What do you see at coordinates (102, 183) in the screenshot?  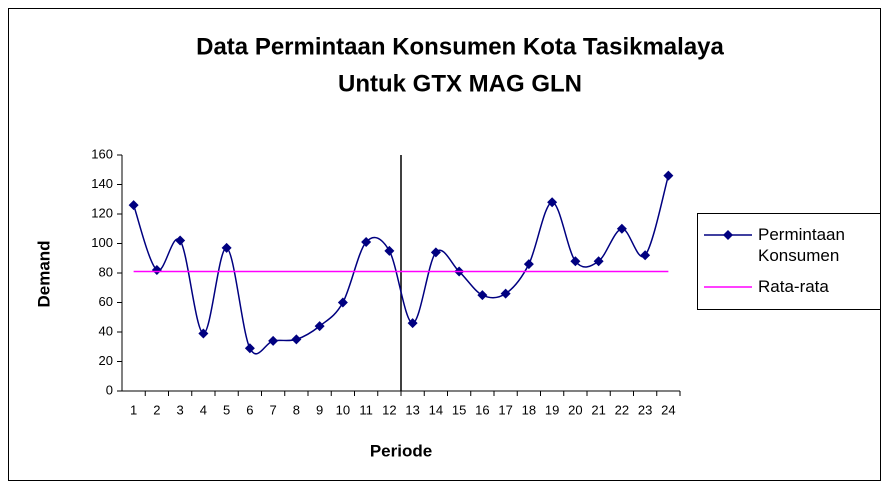 I see `y-tick-label: 140` at bounding box center [102, 183].